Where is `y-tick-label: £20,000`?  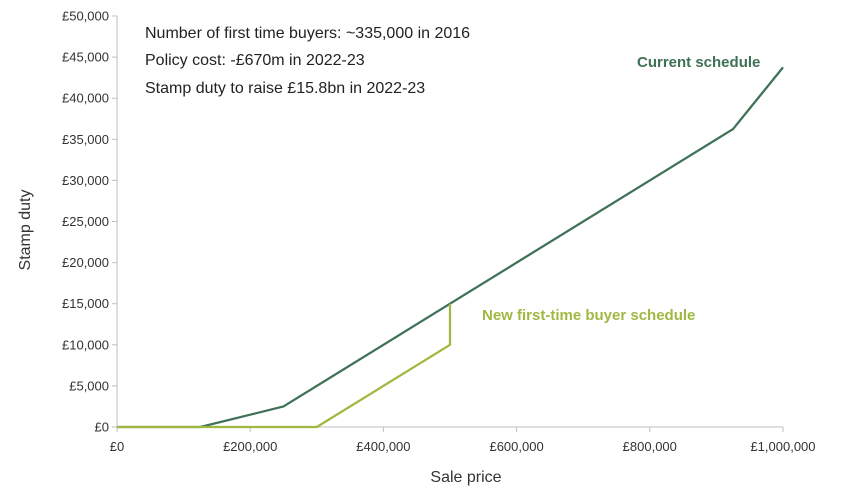
y-tick-label: £20,000 is located at coordinates (85, 262).